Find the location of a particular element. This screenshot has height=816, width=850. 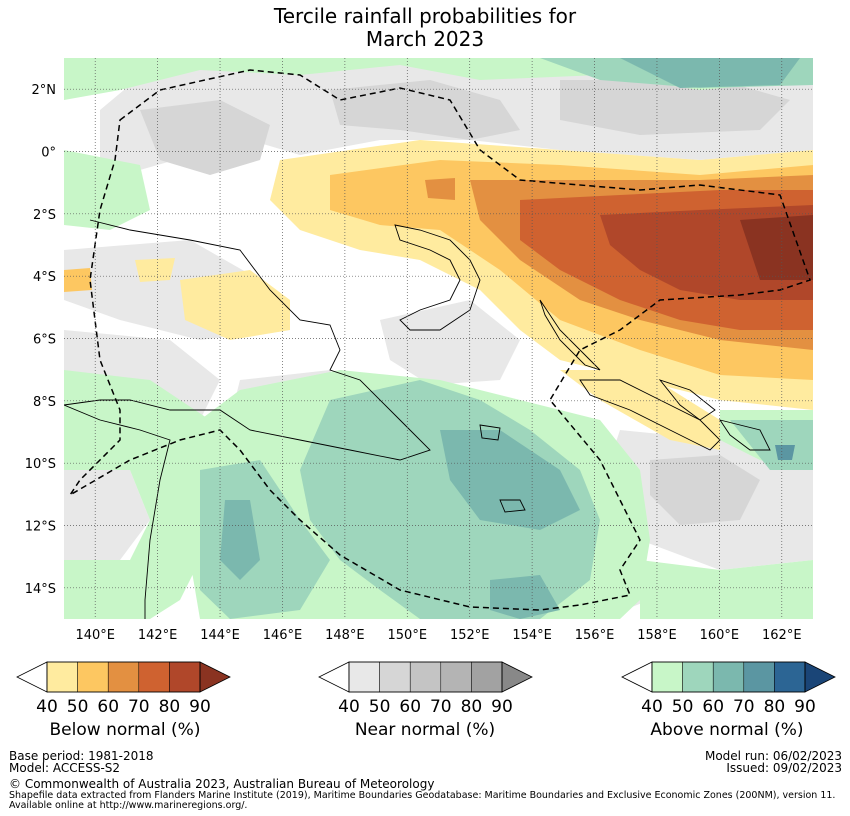

lat-tick-label: 14°S is located at coordinates (40, 589).